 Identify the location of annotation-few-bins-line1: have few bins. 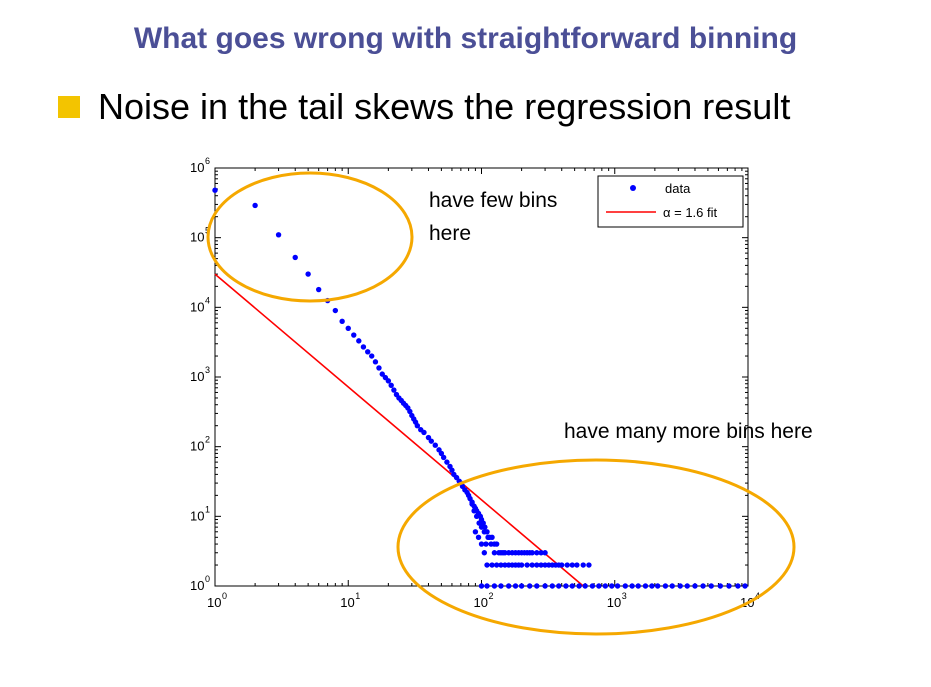
(493, 200).